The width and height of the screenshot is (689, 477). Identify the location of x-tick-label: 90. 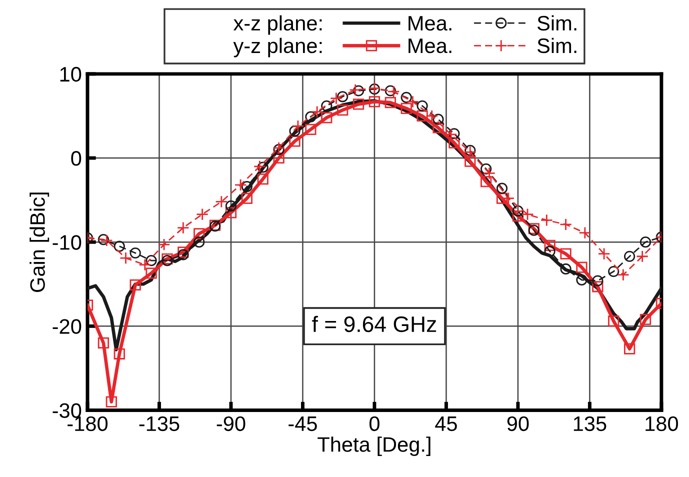
(518, 424).